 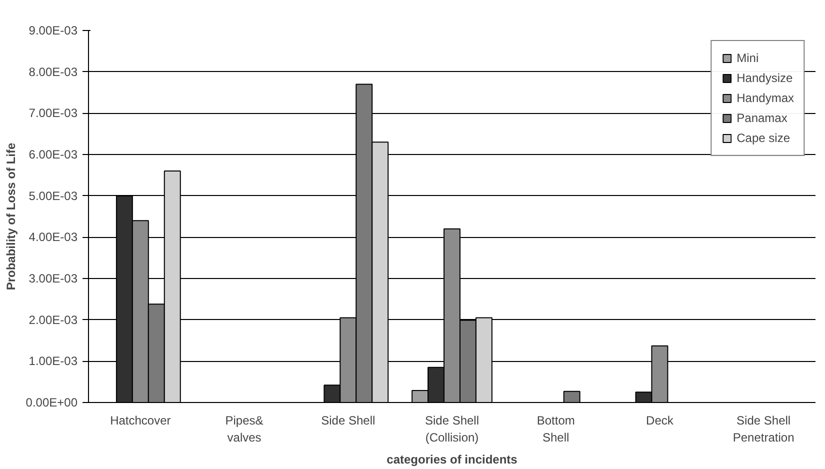 I want to click on x-tick-label: Pipes& valves, so click(x=244, y=429).